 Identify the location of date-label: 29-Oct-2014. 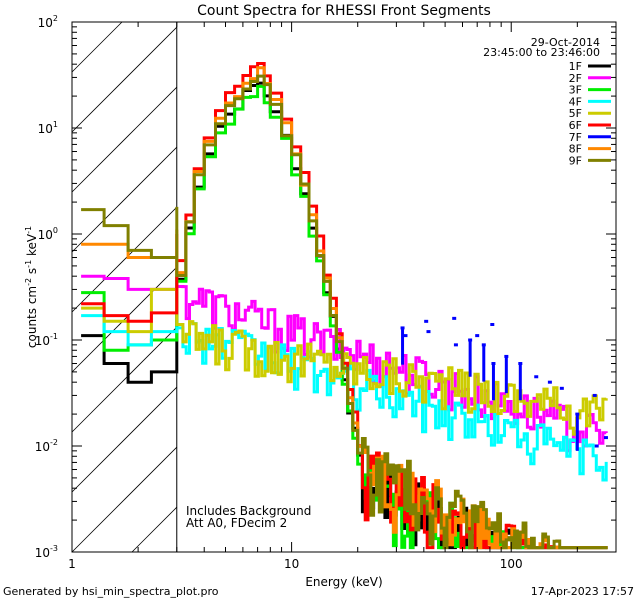
(565, 42).